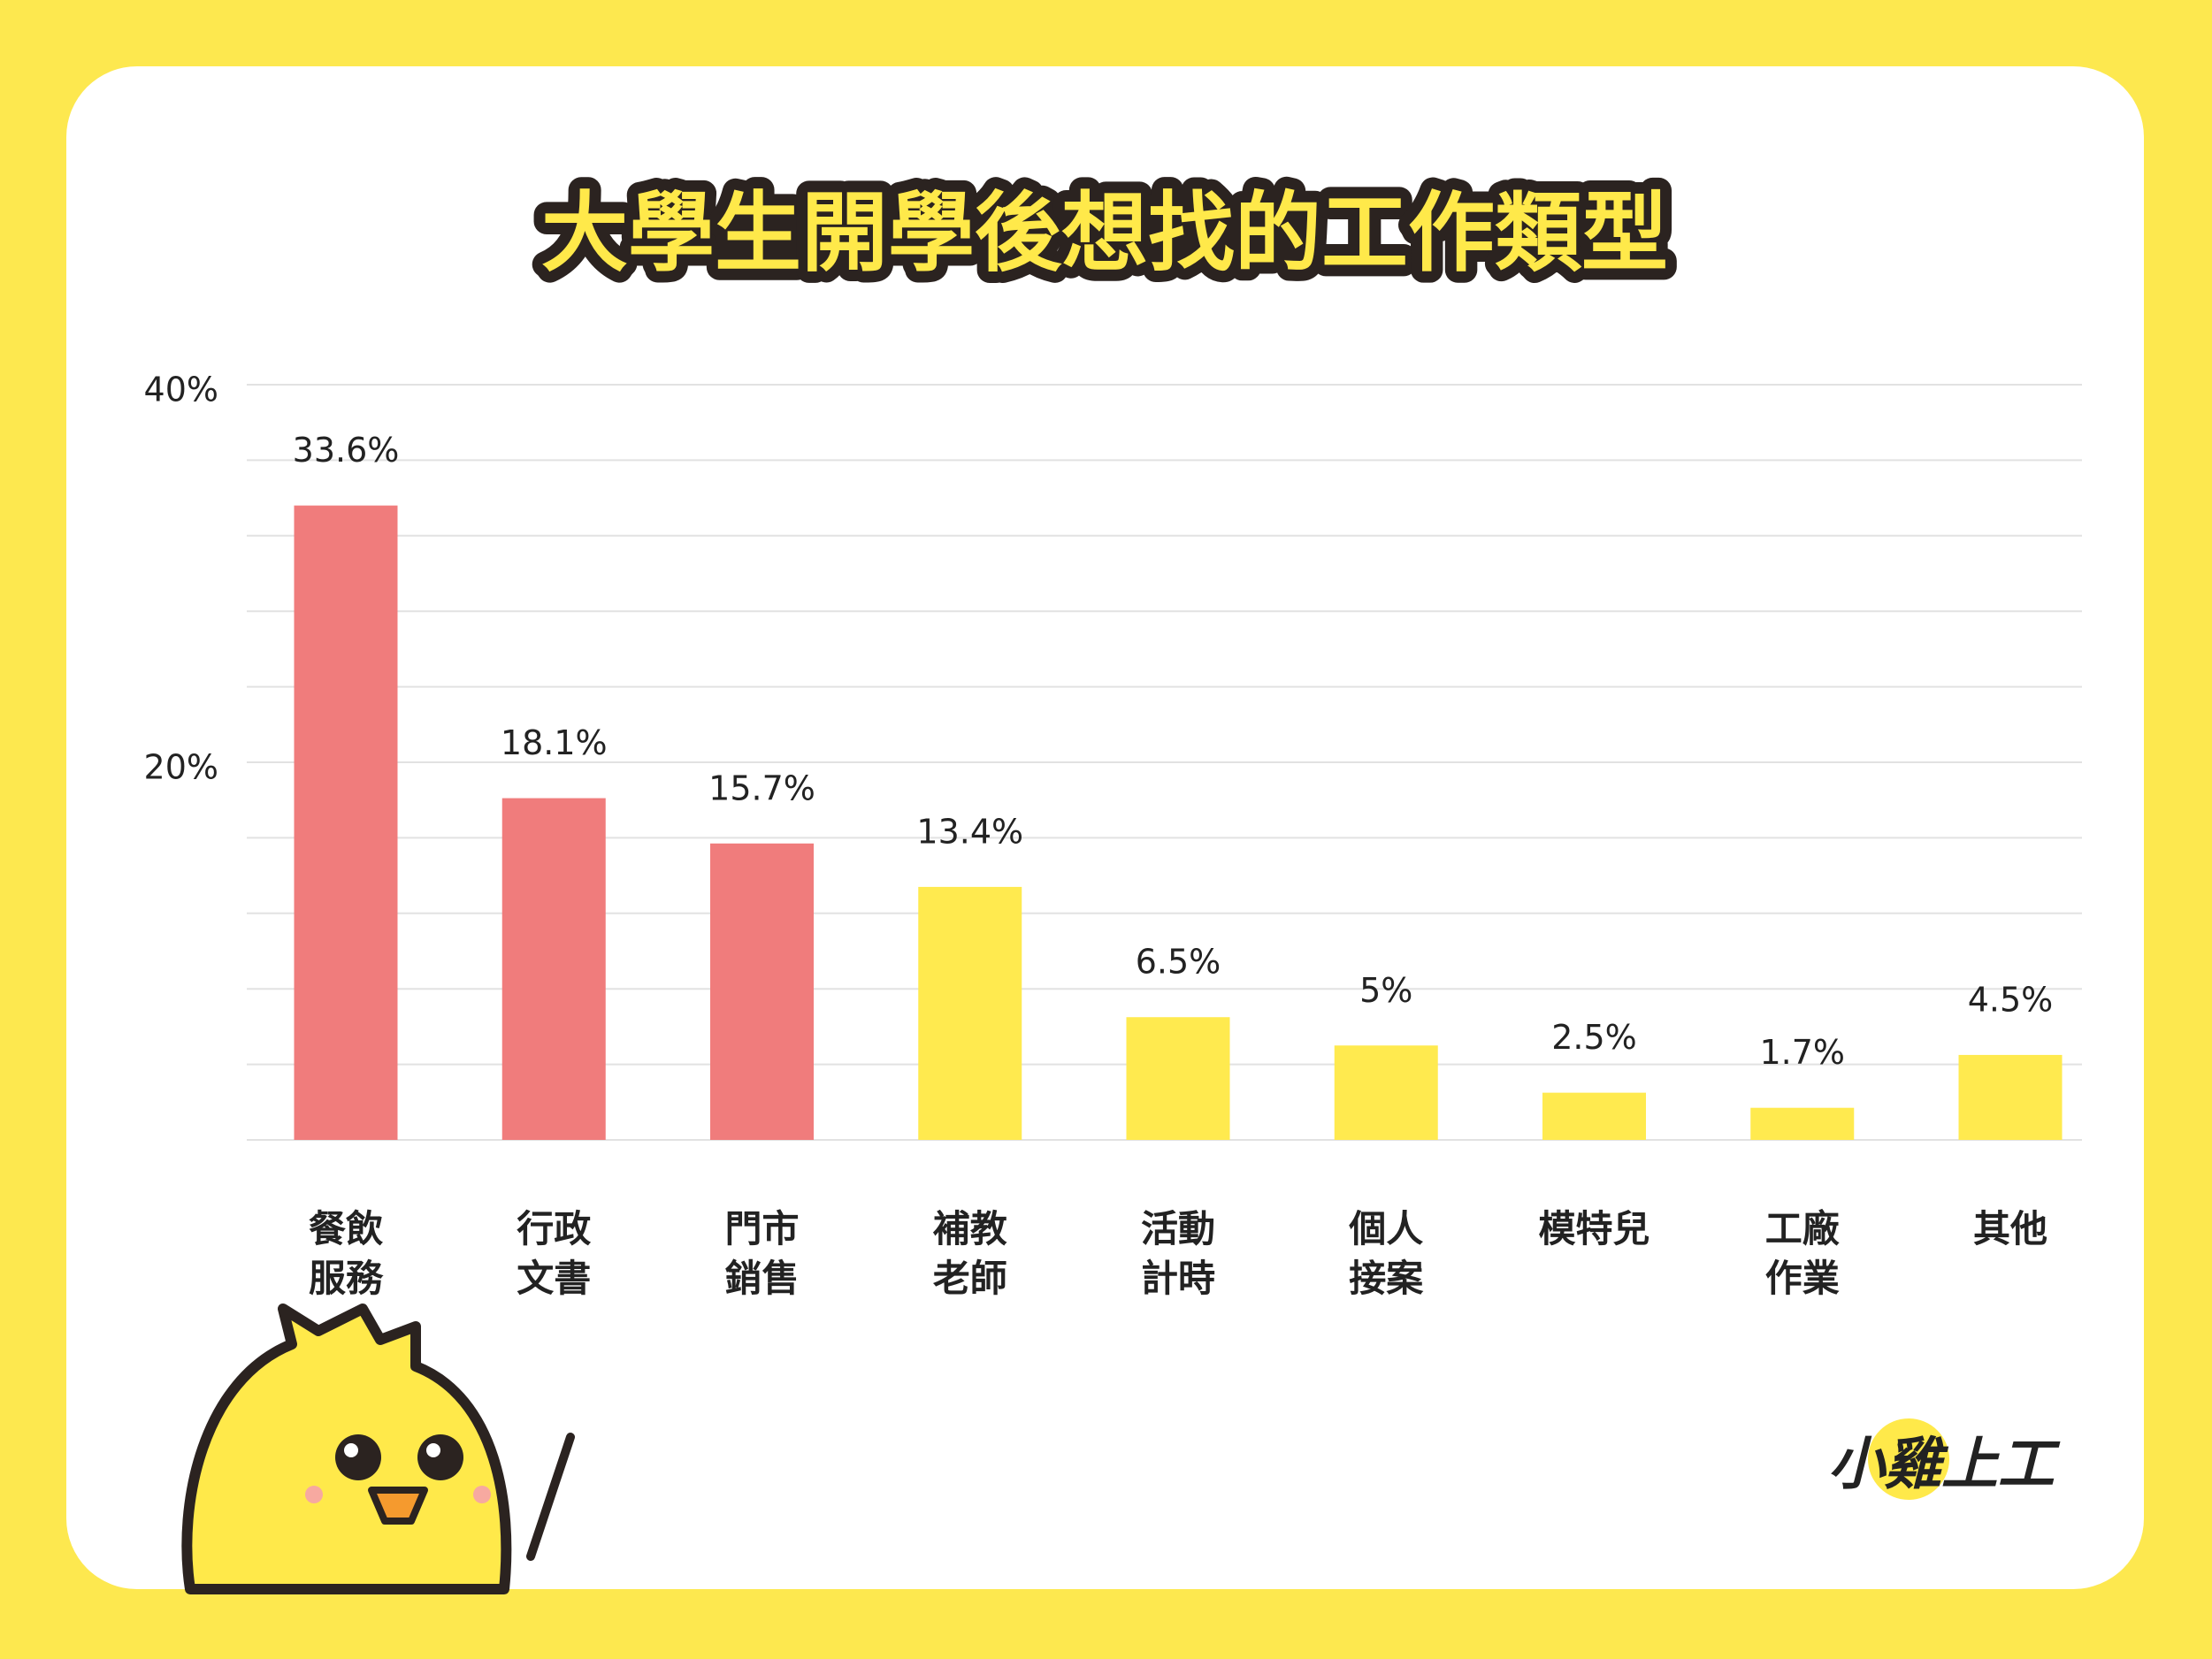 The height and width of the screenshot is (1659, 2212). What do you see at coordinates (761, 787) in the screenshot?
I see `value-label: 15.7%` at bounding box center [761, 787].